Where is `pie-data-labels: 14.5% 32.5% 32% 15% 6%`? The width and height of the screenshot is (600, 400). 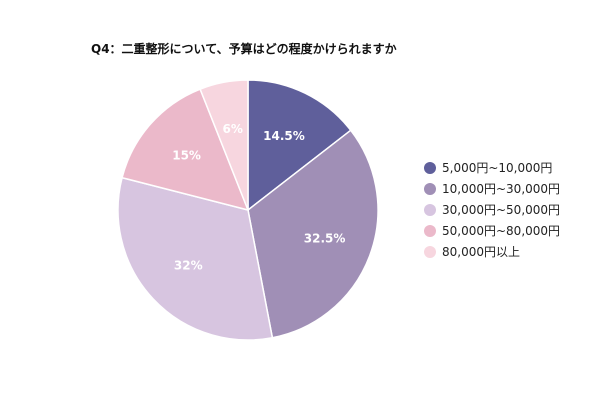
pie-data-labels: 14.5% 32.5% 32% 15% 6% is located at coordinates (258, 197).